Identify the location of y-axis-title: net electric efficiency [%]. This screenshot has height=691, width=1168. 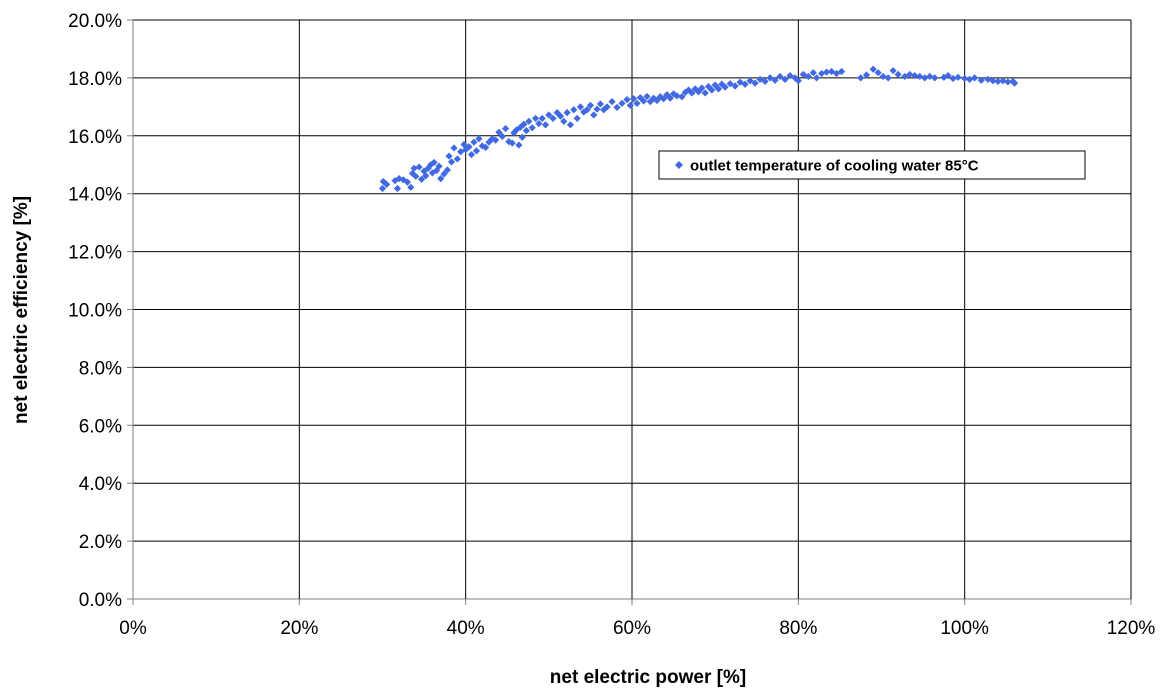
(21, 310).